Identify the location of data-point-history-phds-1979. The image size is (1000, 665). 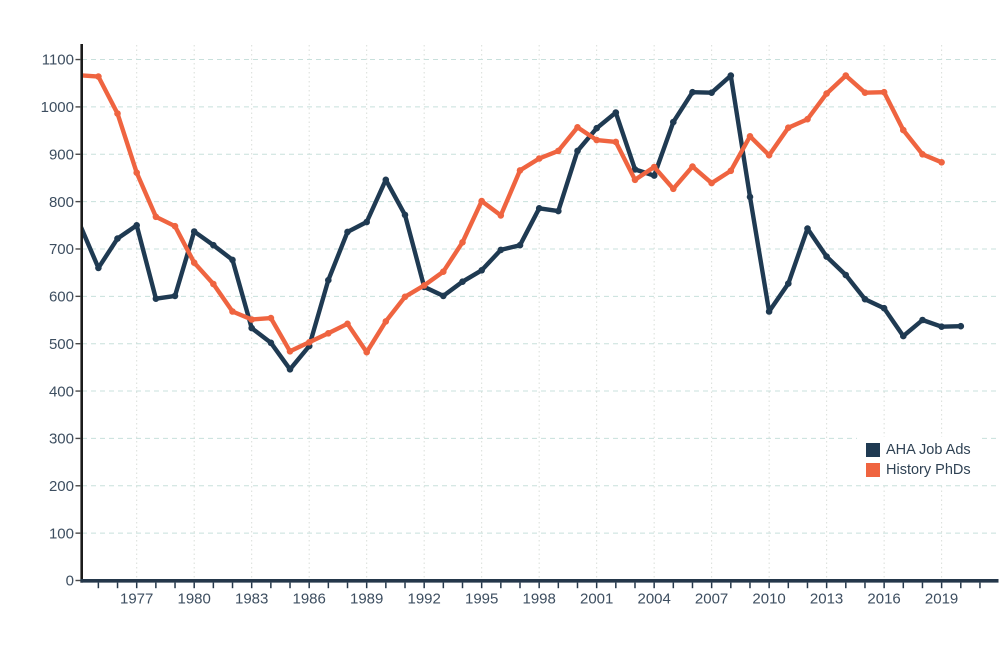
(175, 226).